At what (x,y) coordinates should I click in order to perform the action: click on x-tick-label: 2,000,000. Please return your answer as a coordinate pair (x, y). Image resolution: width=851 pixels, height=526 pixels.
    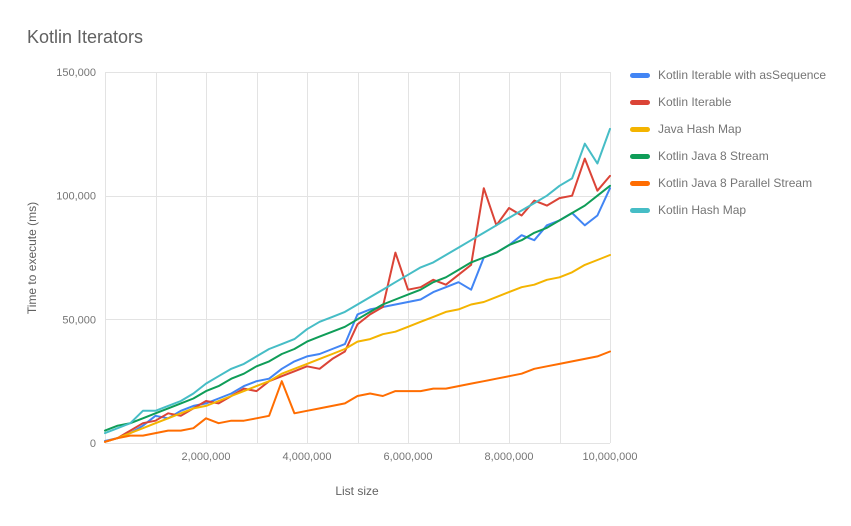
    Looking at the image, I should click on (206, 457).